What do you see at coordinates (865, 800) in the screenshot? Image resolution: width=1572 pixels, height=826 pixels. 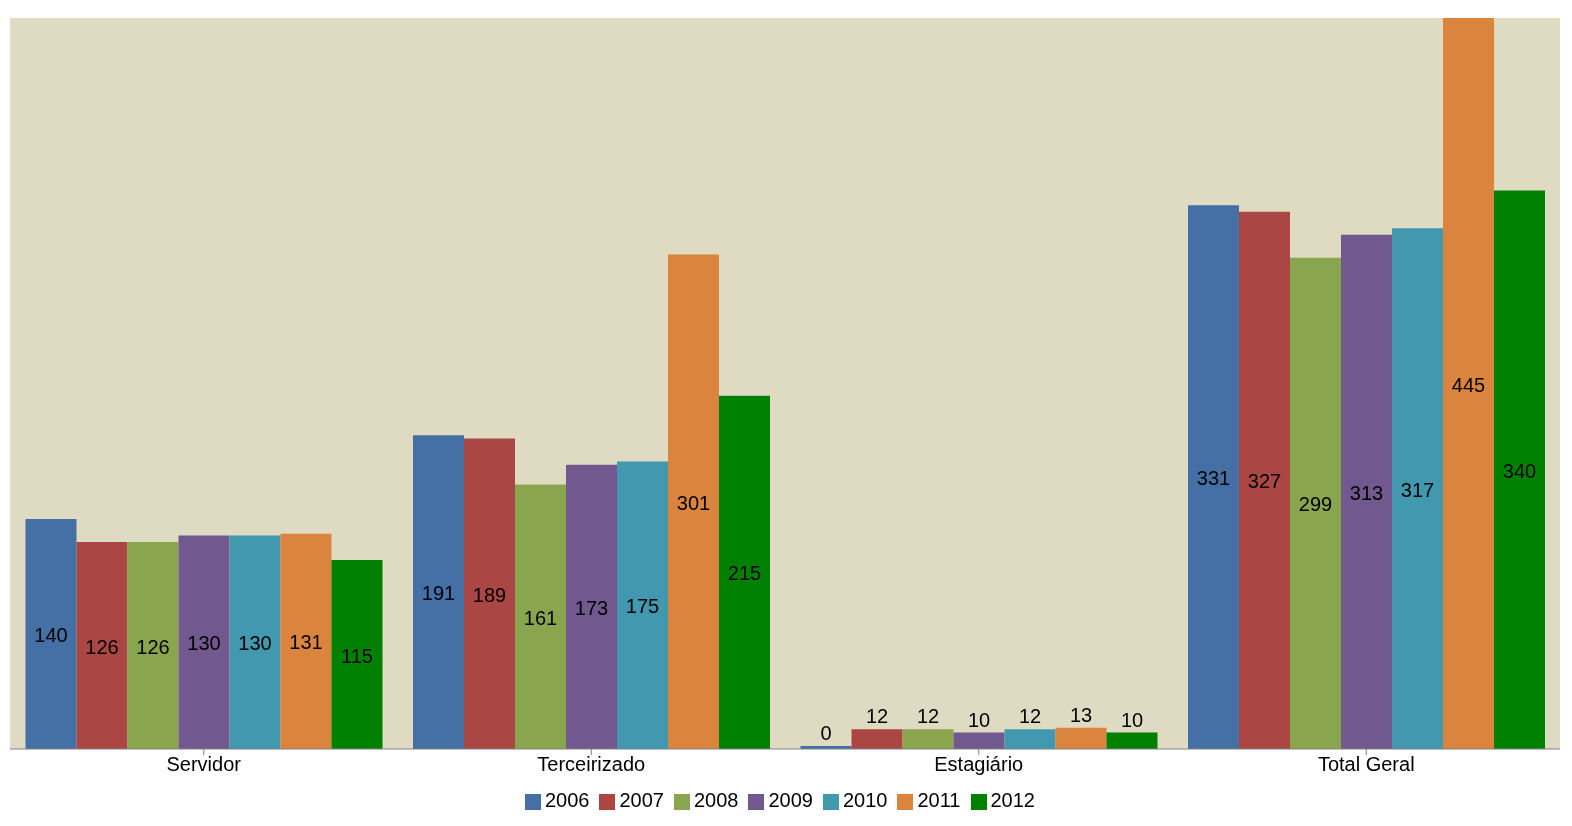 I see `legend-label: 2010` at bounding box center [865, 800].